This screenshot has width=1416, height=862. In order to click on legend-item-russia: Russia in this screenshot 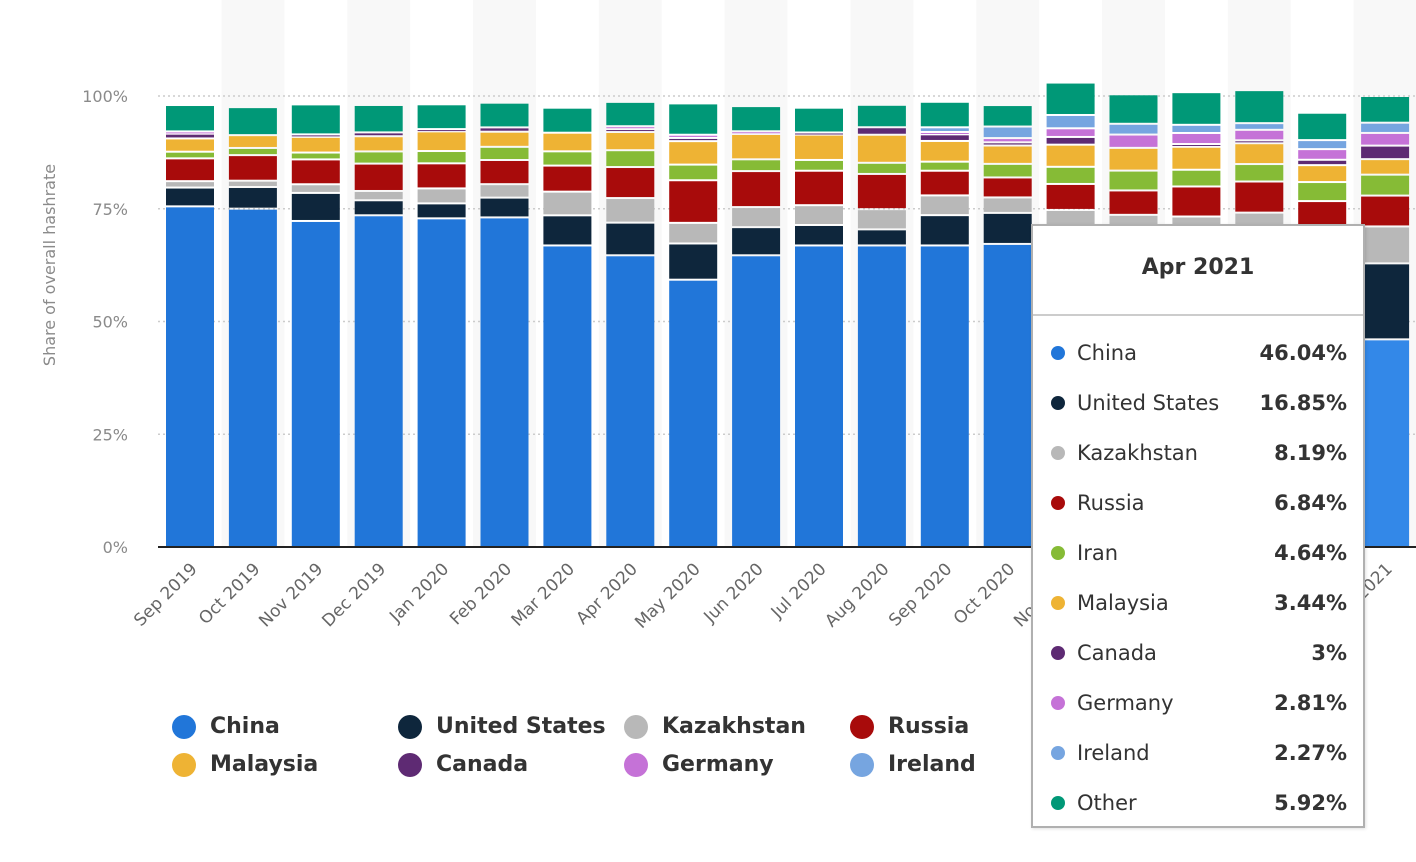, I will do `click(909, 726)`.